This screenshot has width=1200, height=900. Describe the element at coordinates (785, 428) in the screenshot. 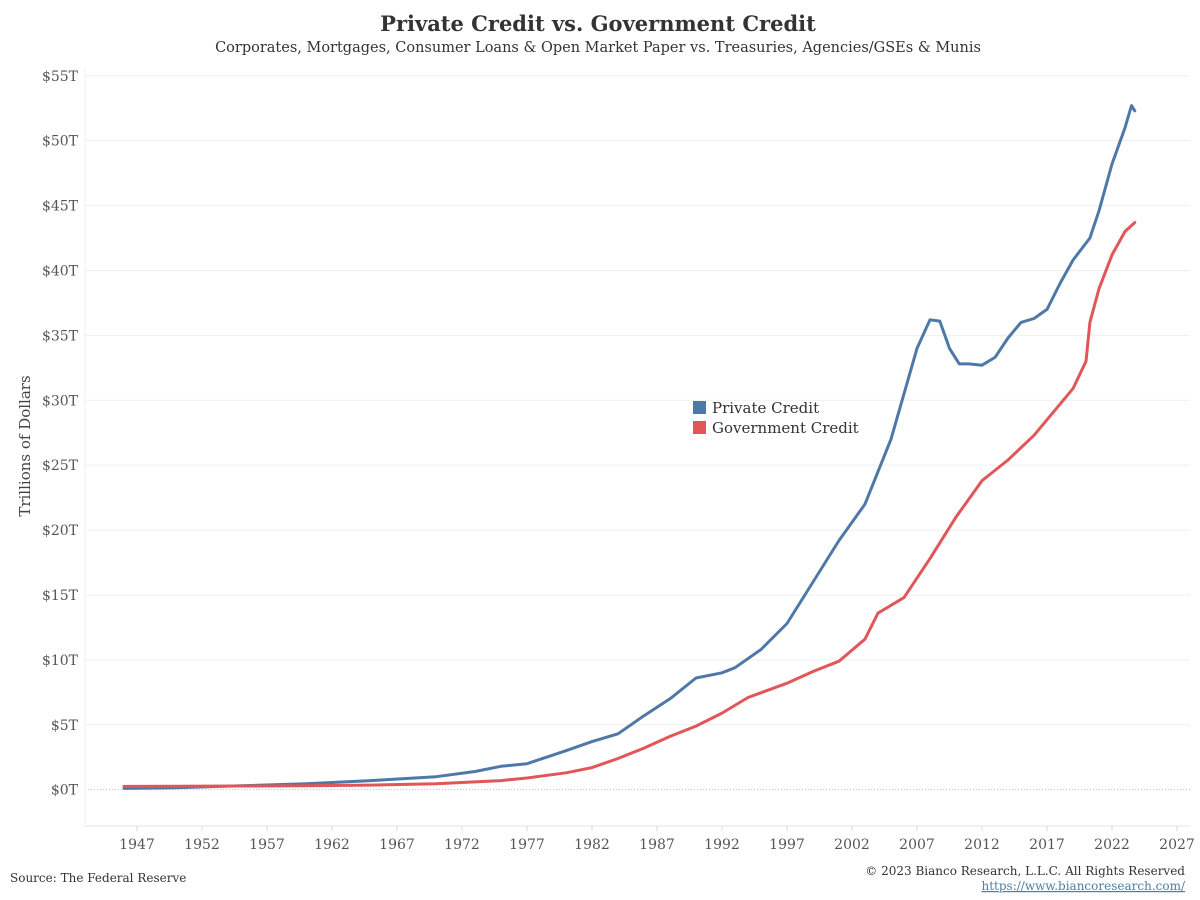

I see `legend-label: Government Credit` at that location.